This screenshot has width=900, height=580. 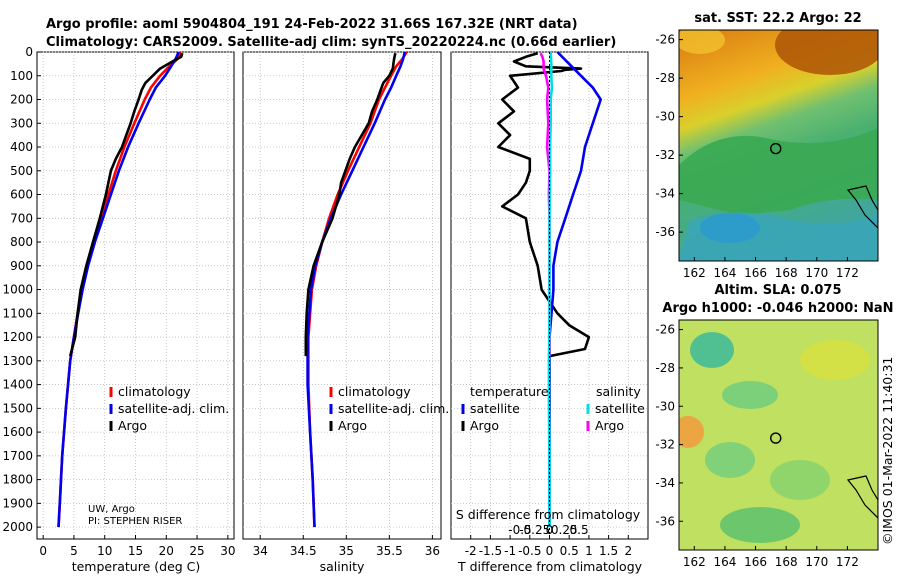 What do you see at coordinates (862, 207) in the screenshot?
I see `coastline` at bounding box center [862, 207].